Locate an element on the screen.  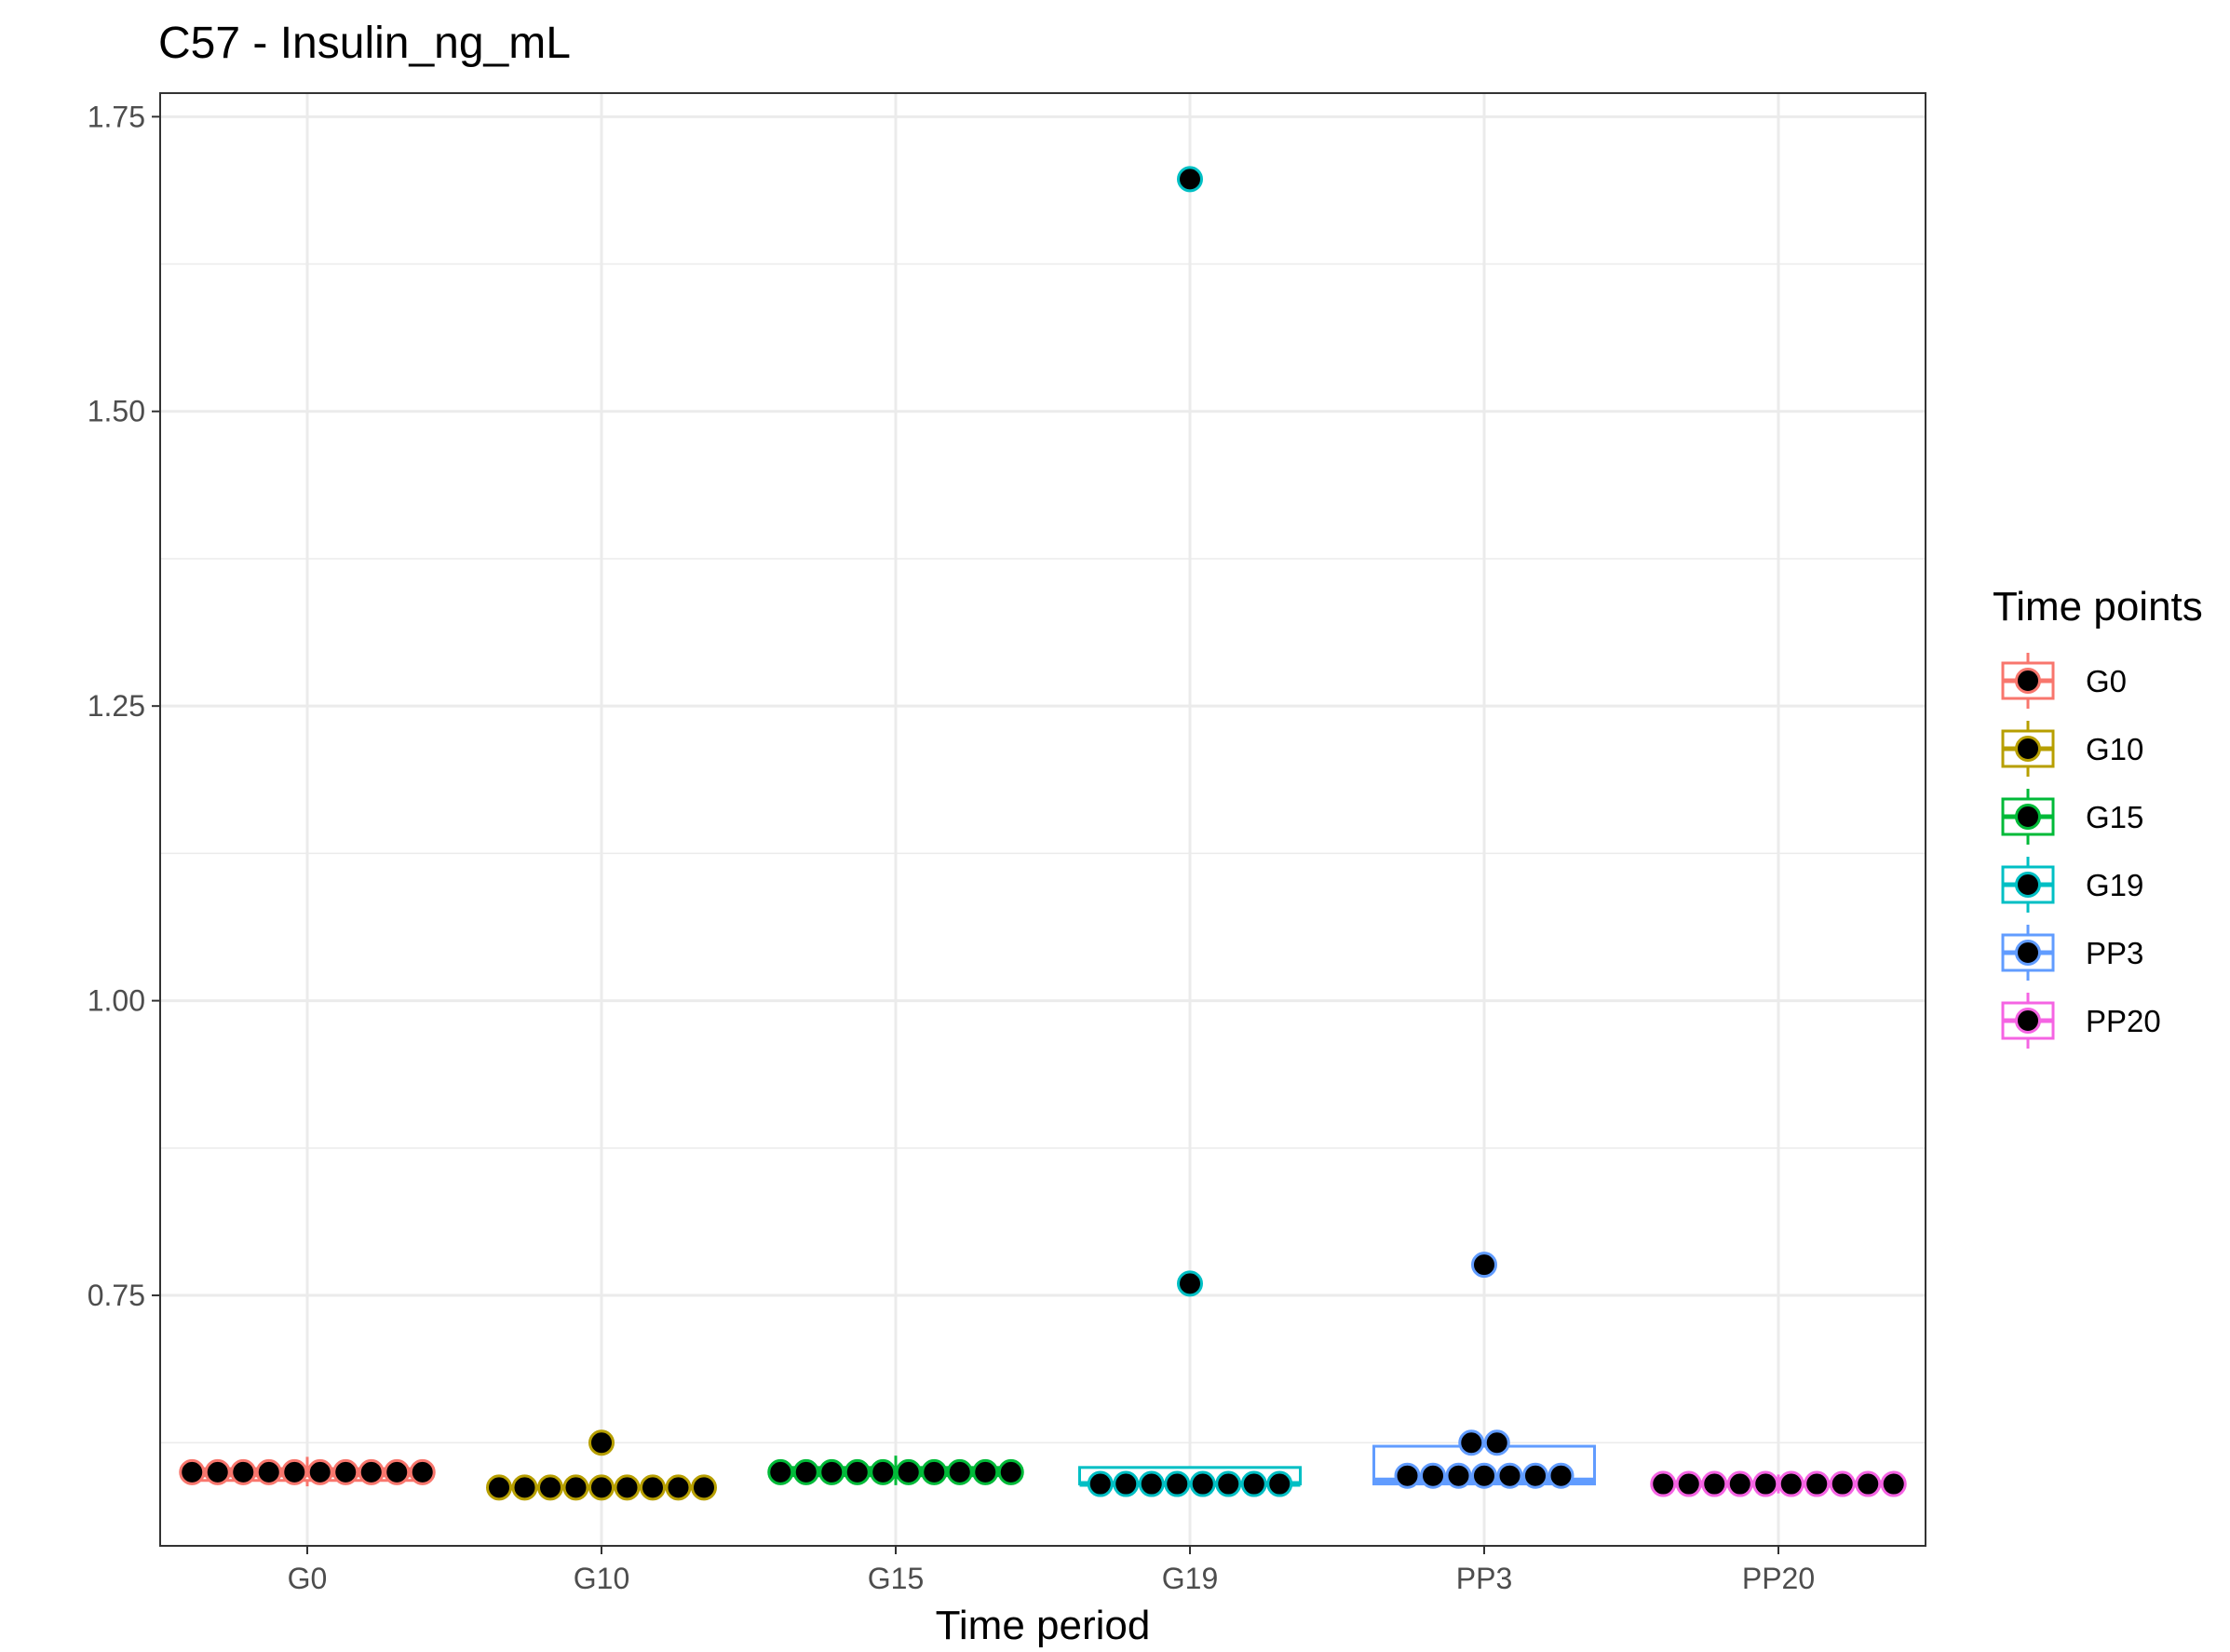
legend-label: G0 is located at coordinates (2106, 681).